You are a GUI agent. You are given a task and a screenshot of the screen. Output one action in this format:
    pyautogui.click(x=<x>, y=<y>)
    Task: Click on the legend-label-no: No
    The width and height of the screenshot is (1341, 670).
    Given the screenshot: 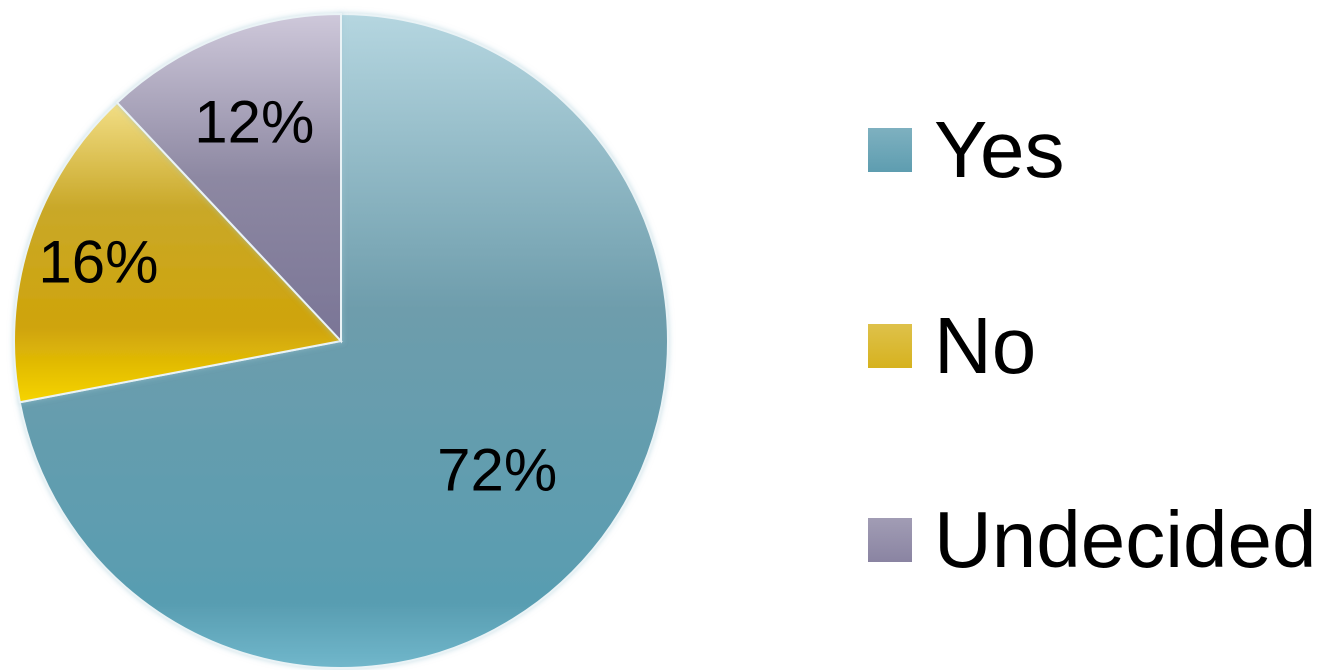 What is the action you would take?
    pyautogui.click(x=985, y=345)
    